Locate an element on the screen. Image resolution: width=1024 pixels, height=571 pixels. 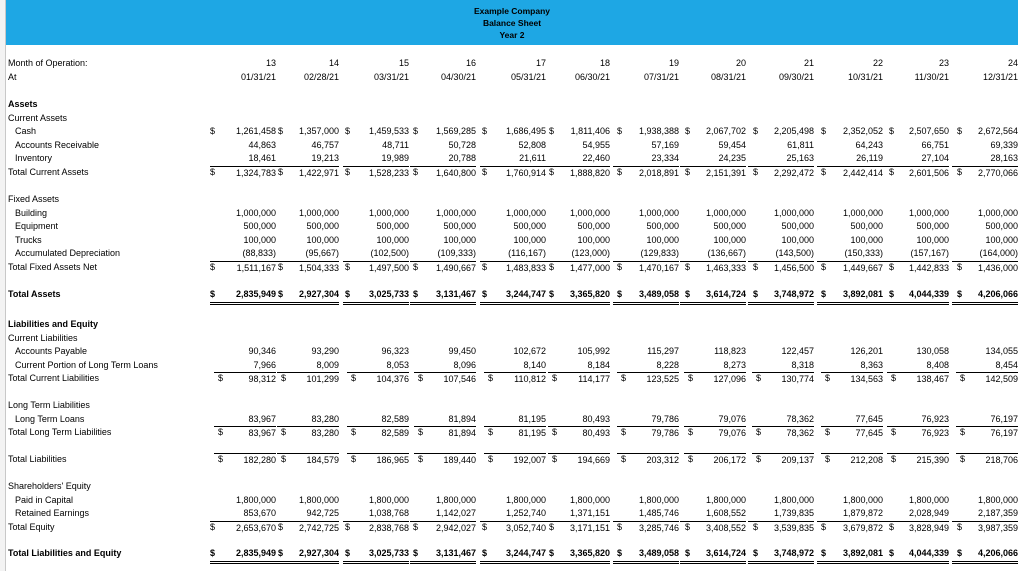
total-liab-equity-cell: 3,025,733 is located at coordinates (376, 555).